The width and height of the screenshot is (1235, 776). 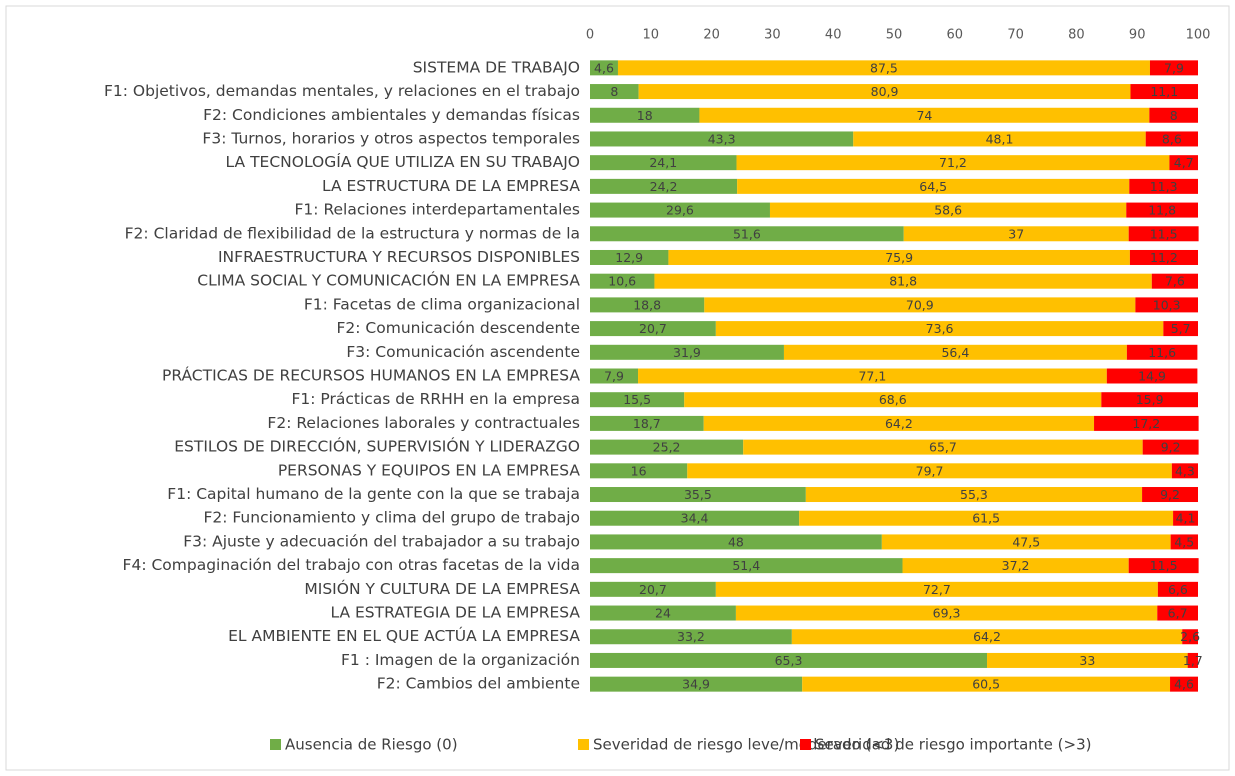 I want to click on category-label: F1: Facetas de clima organizacional, so click(x=442, y=304).